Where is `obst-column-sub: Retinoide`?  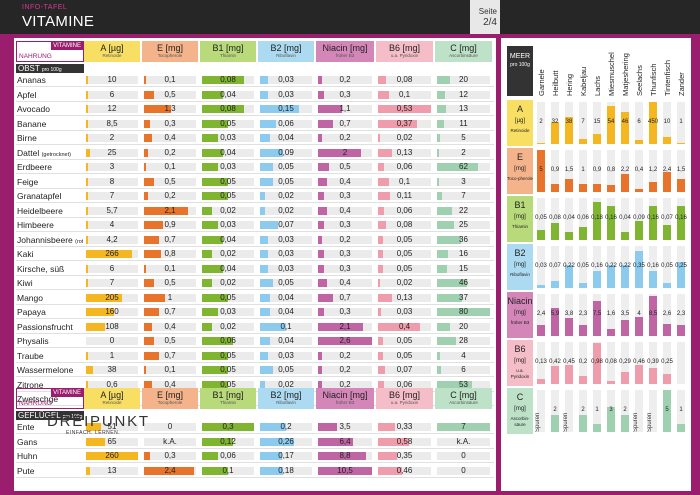 obst-column-sub: Retinoide is located at coordinates (112, 55).